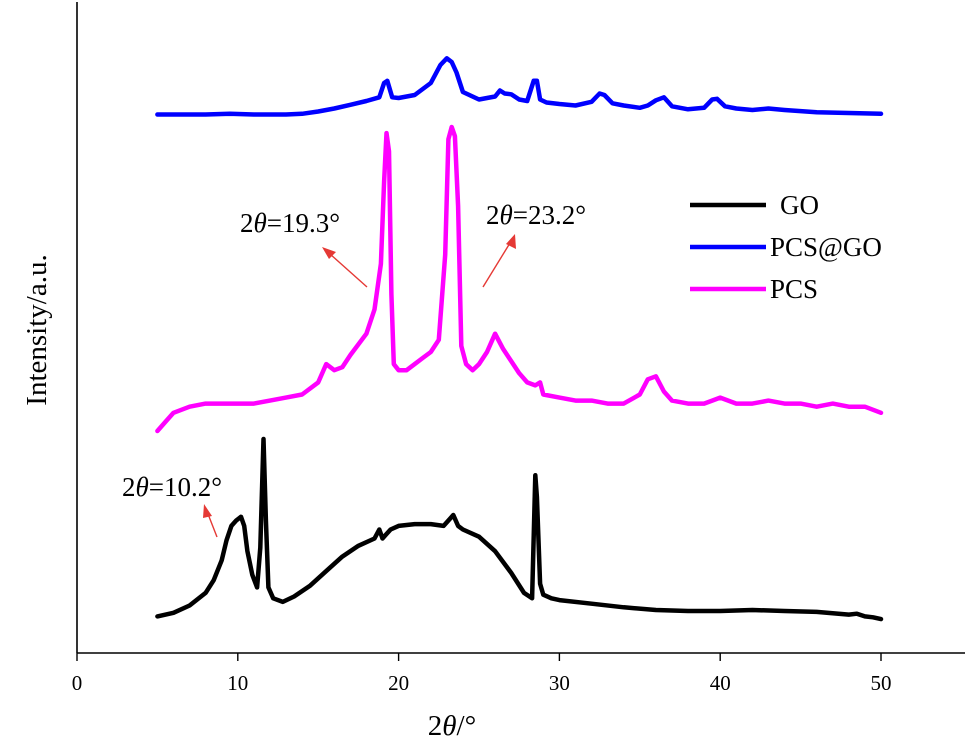 This screenshot has height=742, width=969. What do you see at coordinates (185, 487) in the screenshot?
I see `annotation-10-2-value: =10.2°` at bounding box center [185, 487].